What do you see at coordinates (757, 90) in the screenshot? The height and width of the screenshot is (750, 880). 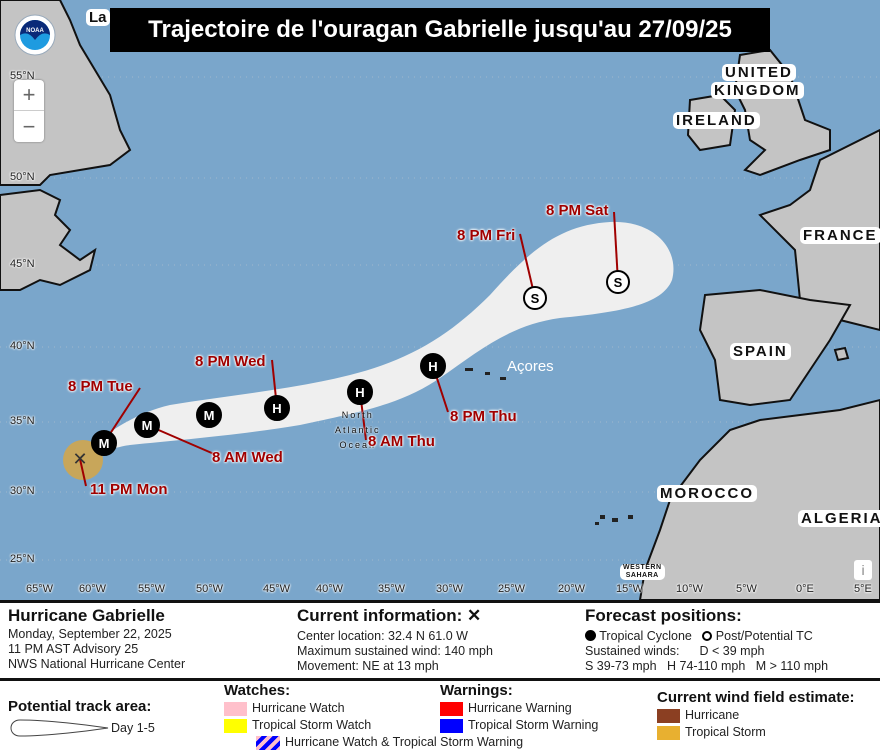 I see `country-label-uk-line2: KINGDOM` at bounding box center [757, 90].